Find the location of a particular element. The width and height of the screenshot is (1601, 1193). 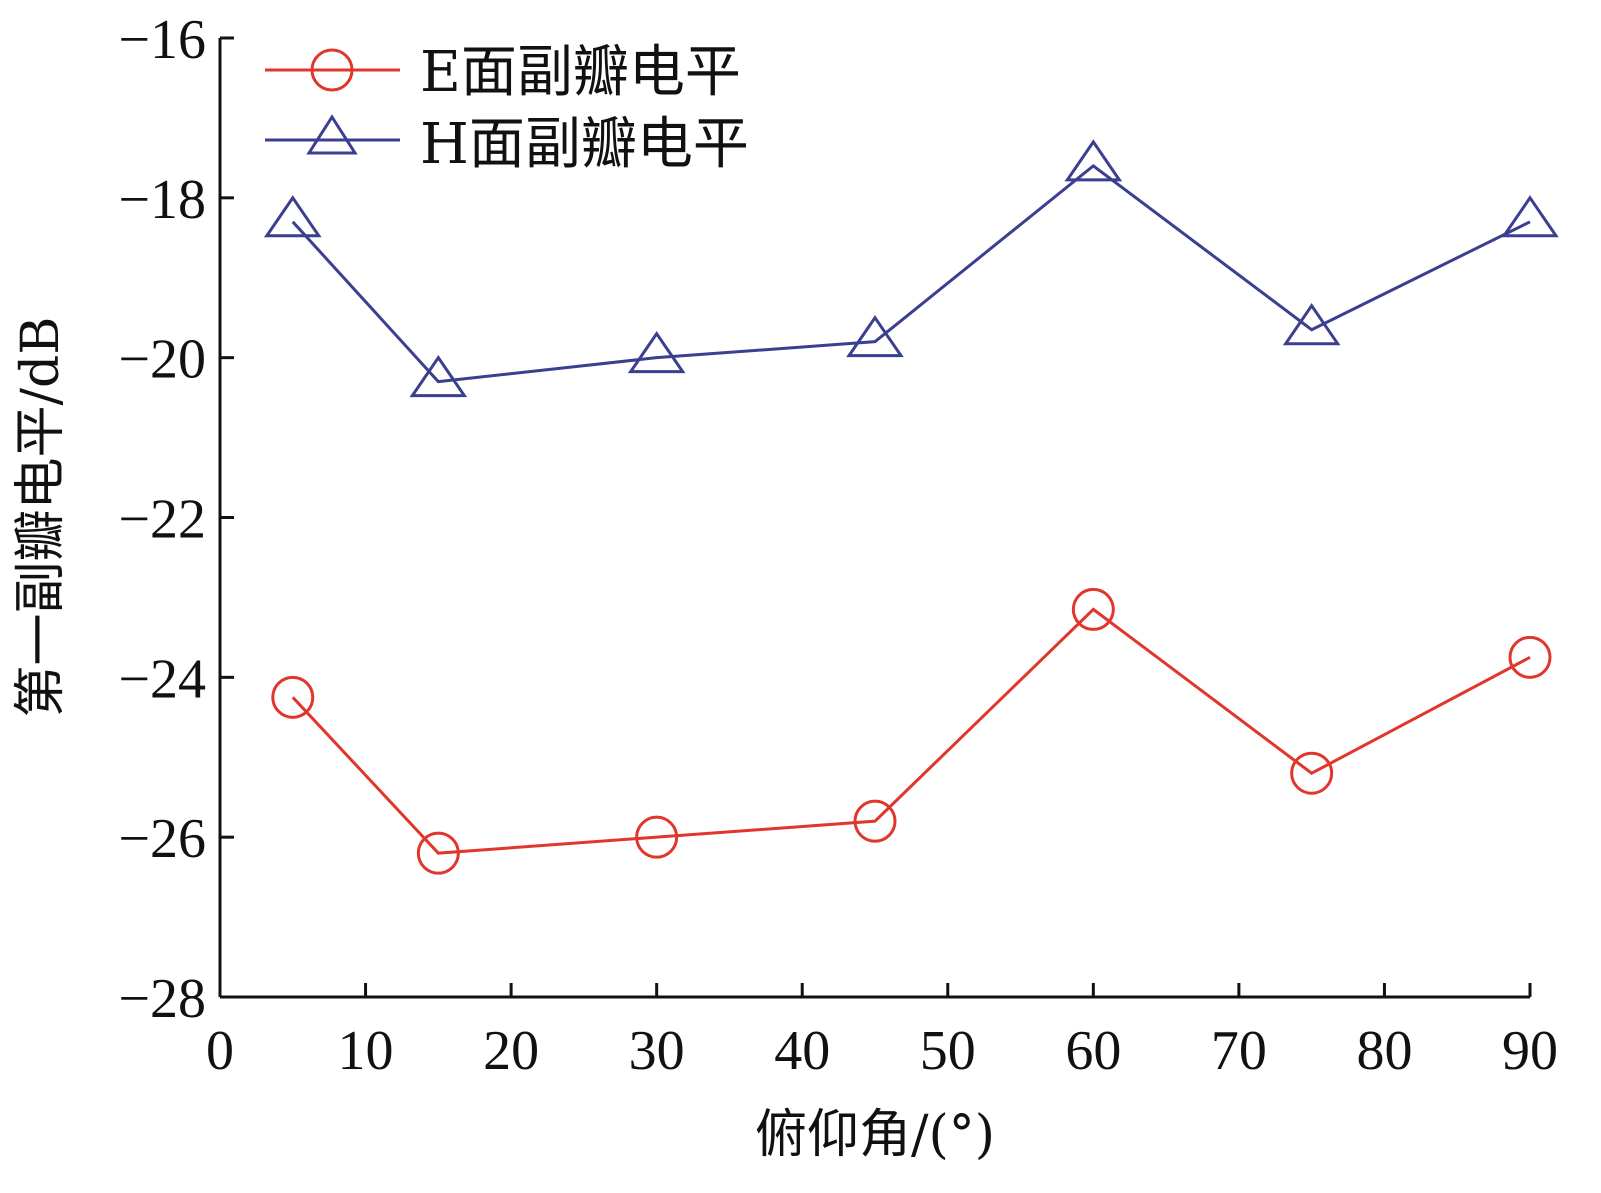

x-tick-label: 90 is located at coordinates (1530, 1051).